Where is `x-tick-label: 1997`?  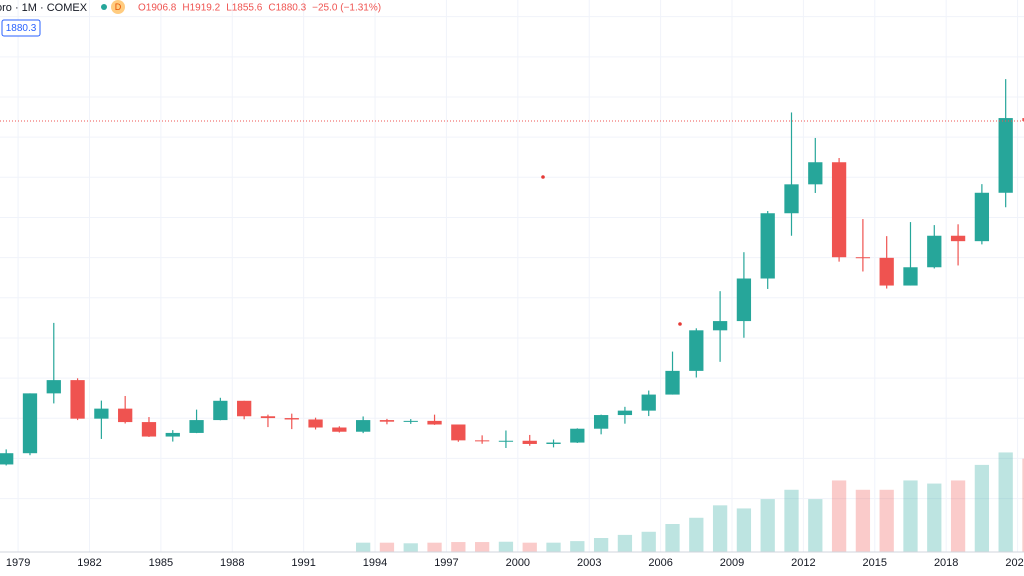
x-tick-label: 1997 is located at coordinates (446, 563).